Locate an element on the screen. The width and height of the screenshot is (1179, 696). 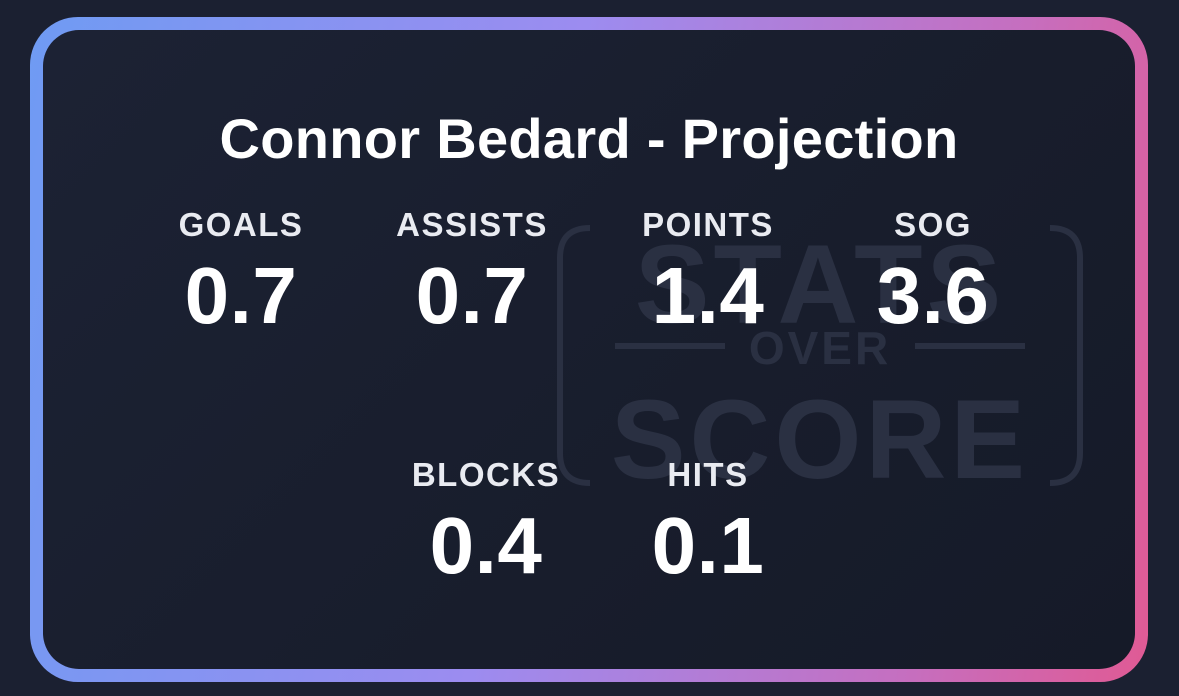
stat-label: BLOCKS is located at coordinates (486, 474).